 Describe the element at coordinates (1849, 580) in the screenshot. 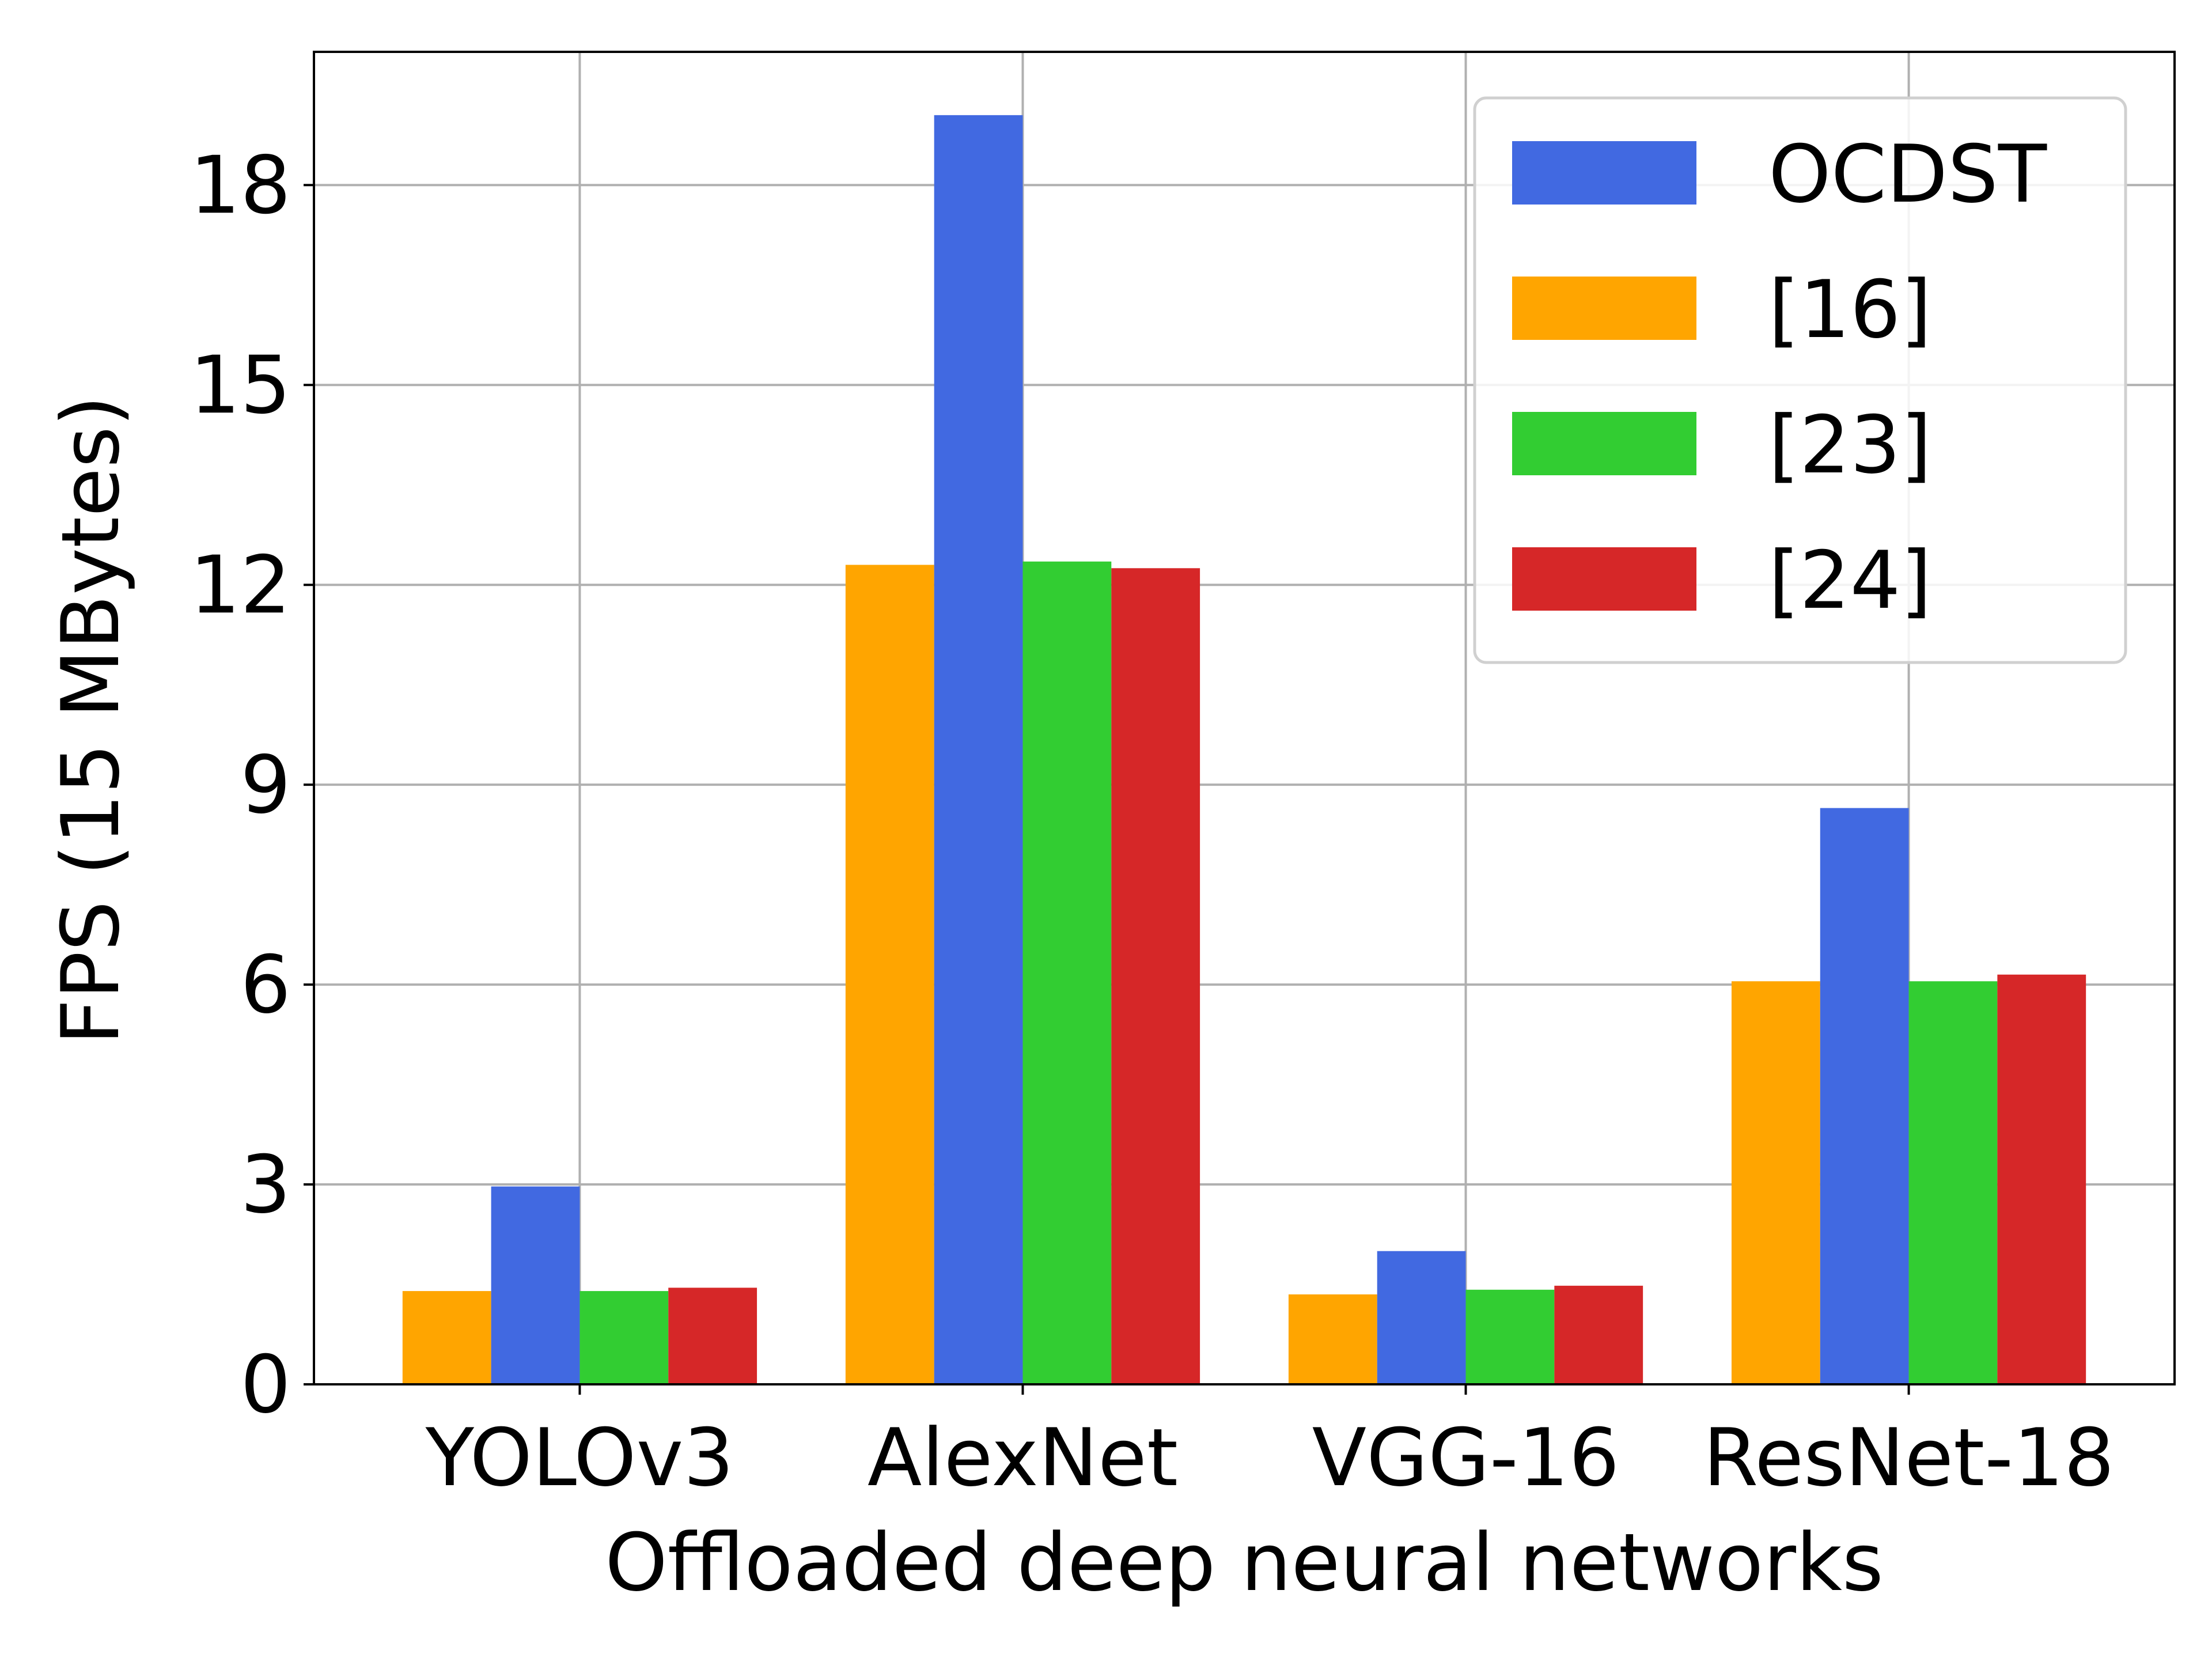

I see `legend-label: [24]` at that location.